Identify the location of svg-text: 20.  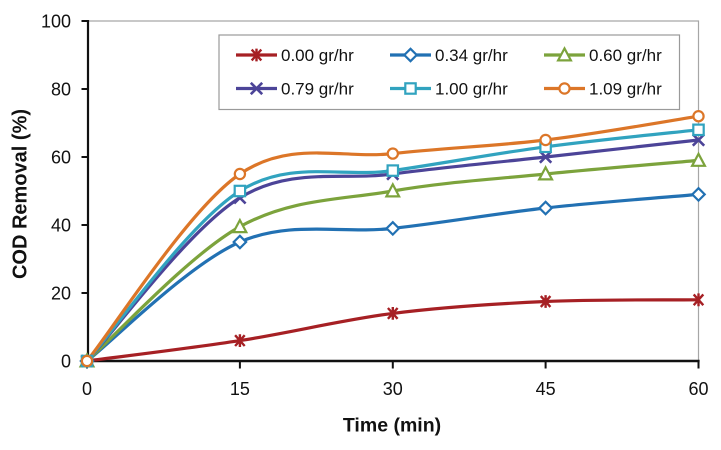
(61, 293).